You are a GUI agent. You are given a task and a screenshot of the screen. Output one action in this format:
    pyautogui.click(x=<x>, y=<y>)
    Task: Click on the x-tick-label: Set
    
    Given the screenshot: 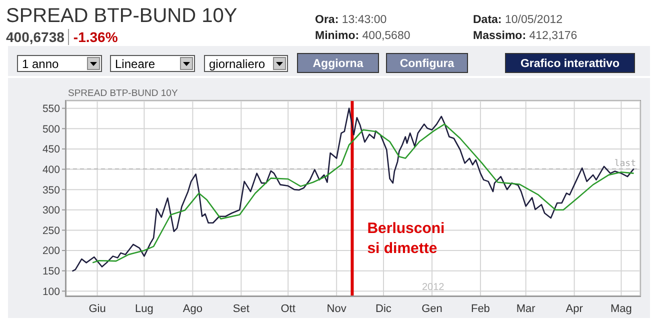 What is the action you would take?
    pyautogui.click(x=241, y=308)
    